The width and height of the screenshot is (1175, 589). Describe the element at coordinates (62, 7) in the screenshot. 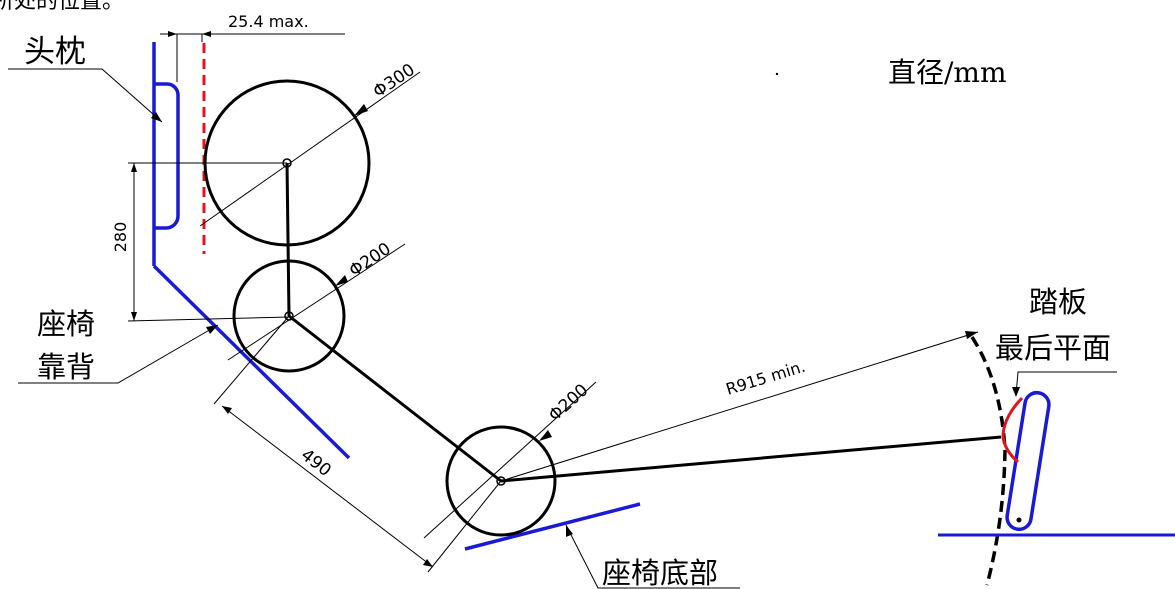

I see `cropped-caption: 所处的位置。` at that location.